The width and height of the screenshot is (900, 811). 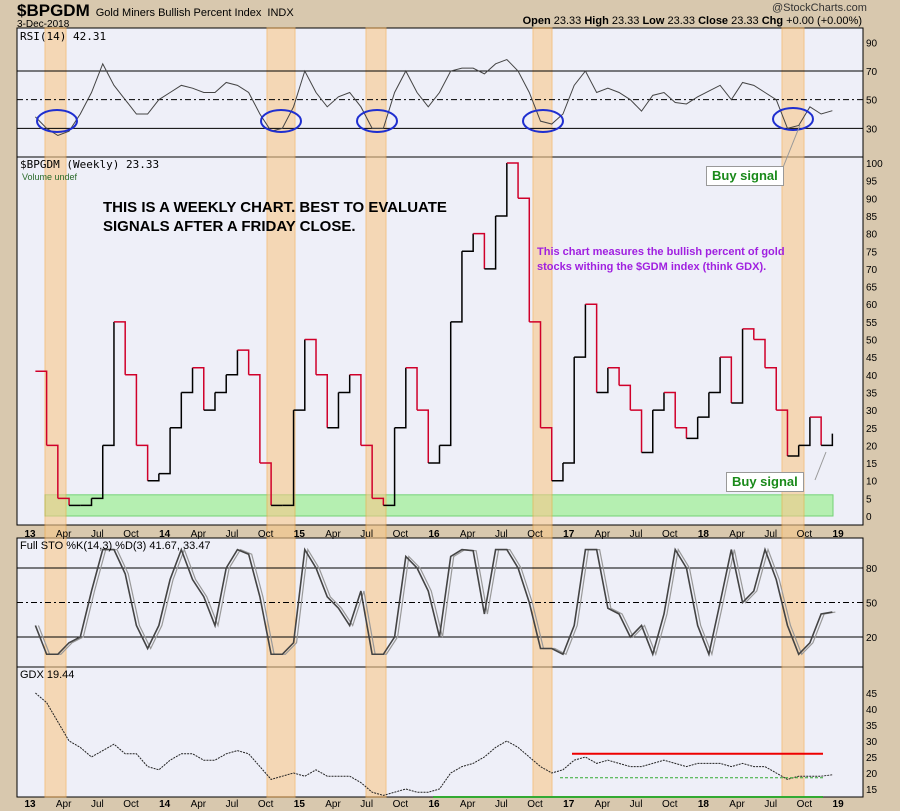 I want to click on x-tick-label: 14, so click(x=165, y=804).